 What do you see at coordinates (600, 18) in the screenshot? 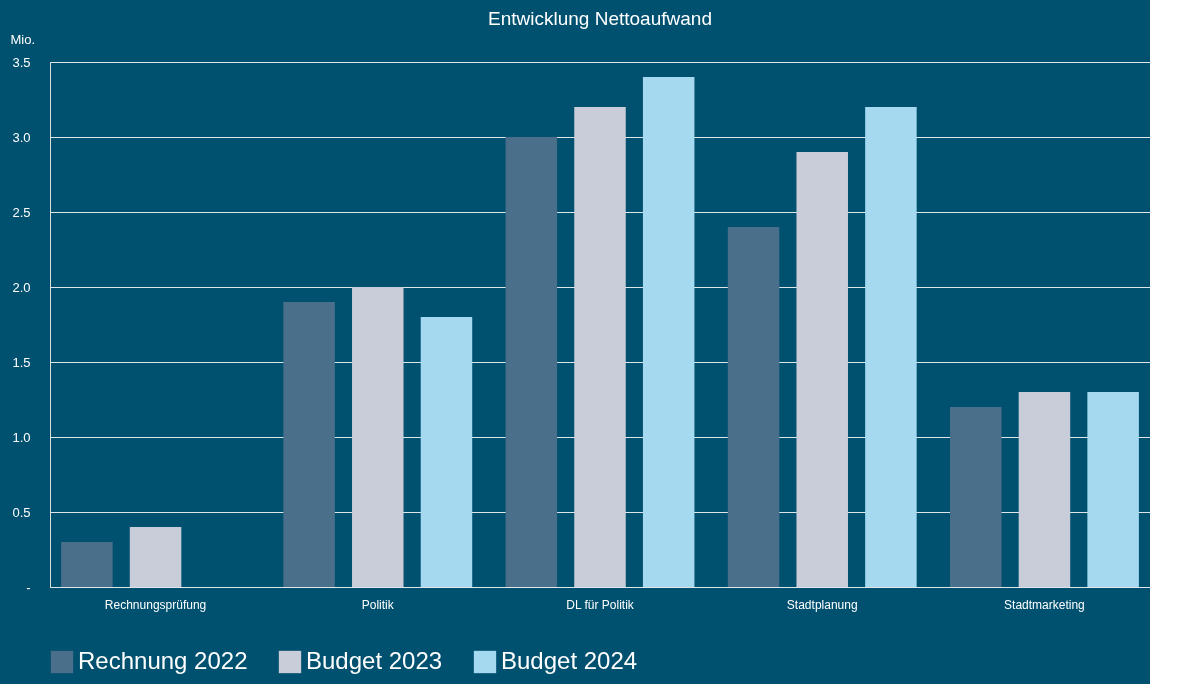
I see `chart-title: Entwicklung Nettoaufwand` at bounding box center [600, 18].